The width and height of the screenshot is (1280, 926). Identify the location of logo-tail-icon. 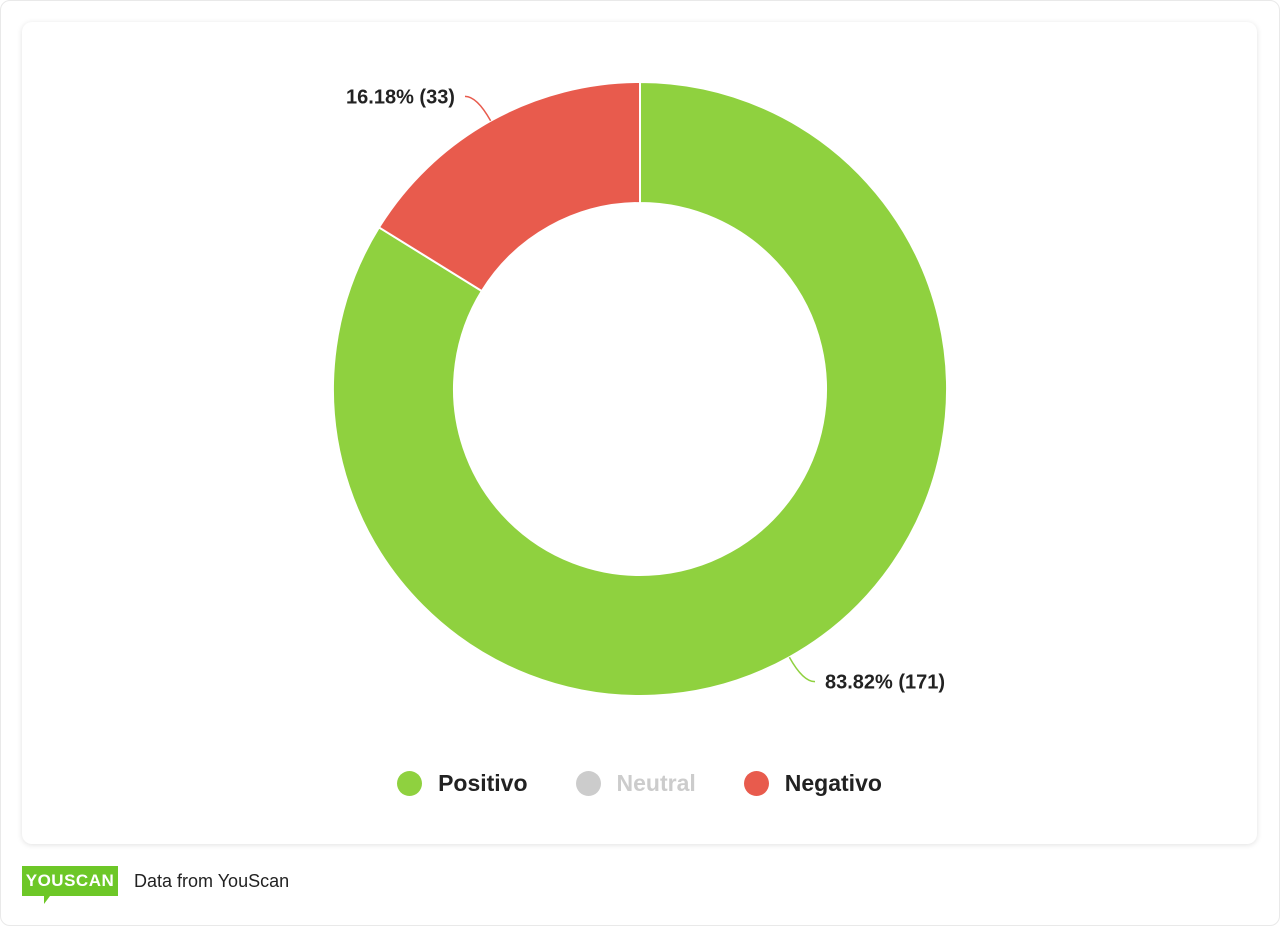
(50, 900).